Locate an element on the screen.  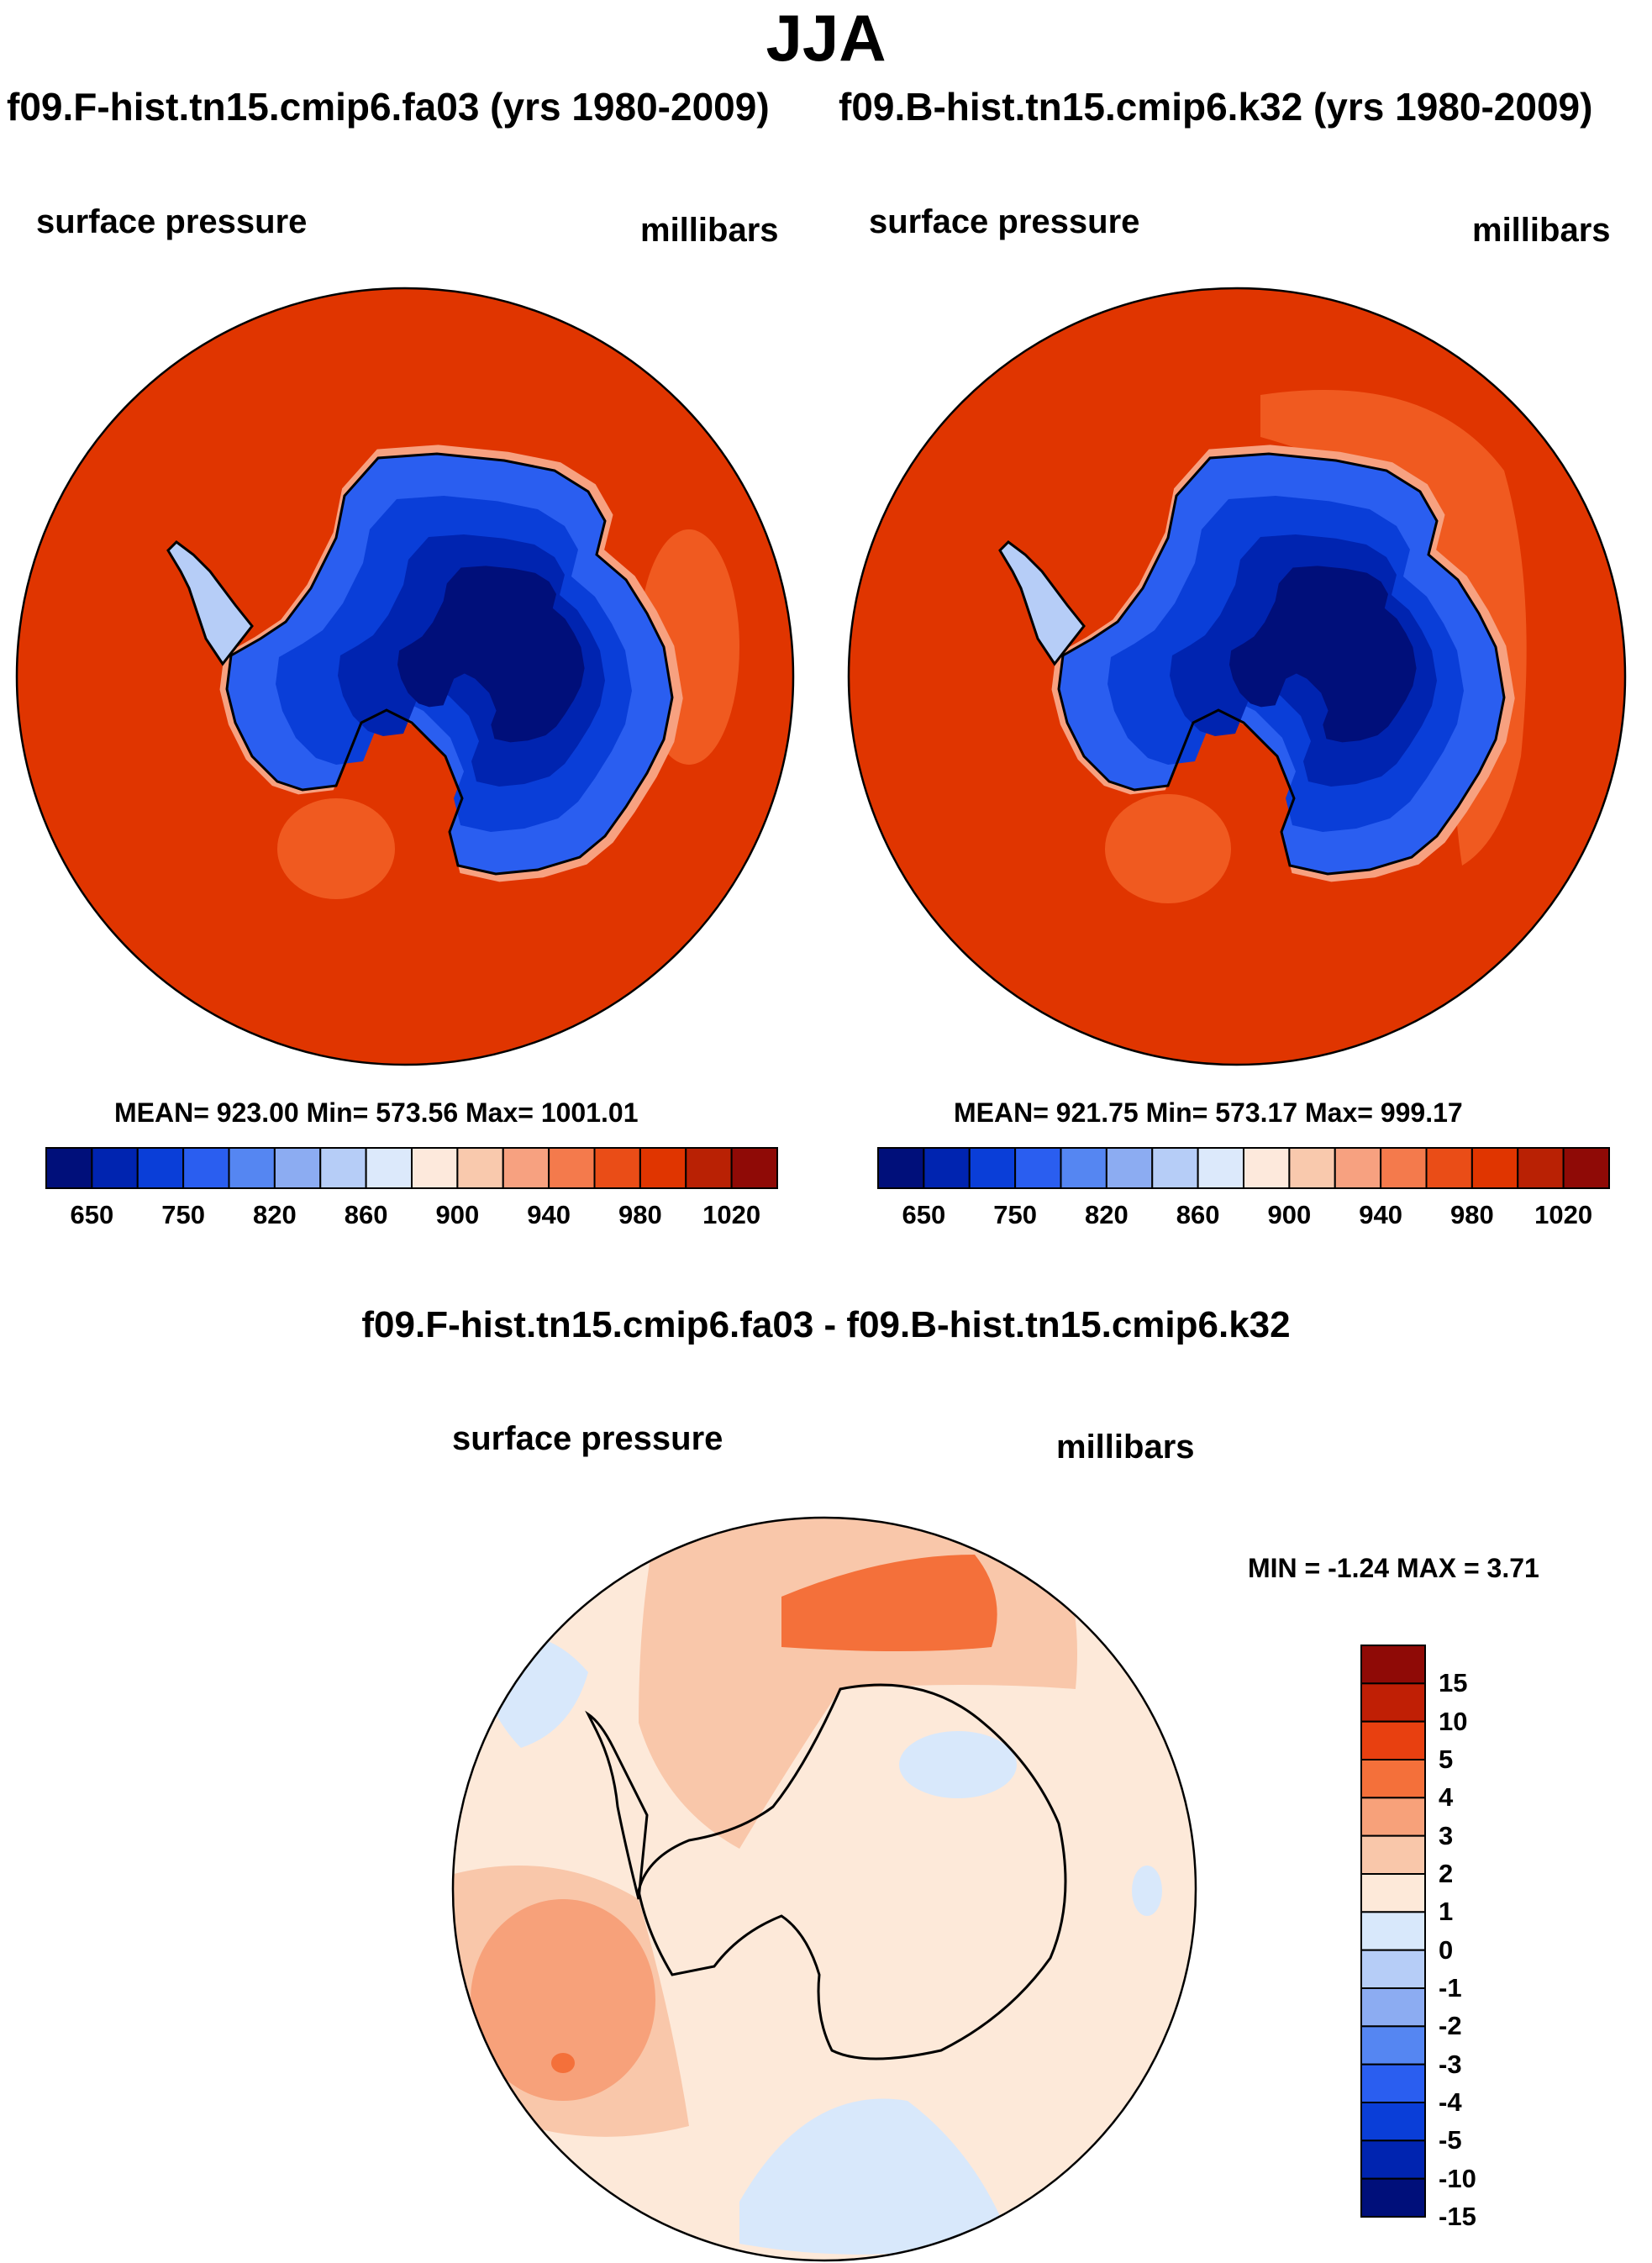
colorbar-tick-label: -10 is located at coordinates (1458, 2178).